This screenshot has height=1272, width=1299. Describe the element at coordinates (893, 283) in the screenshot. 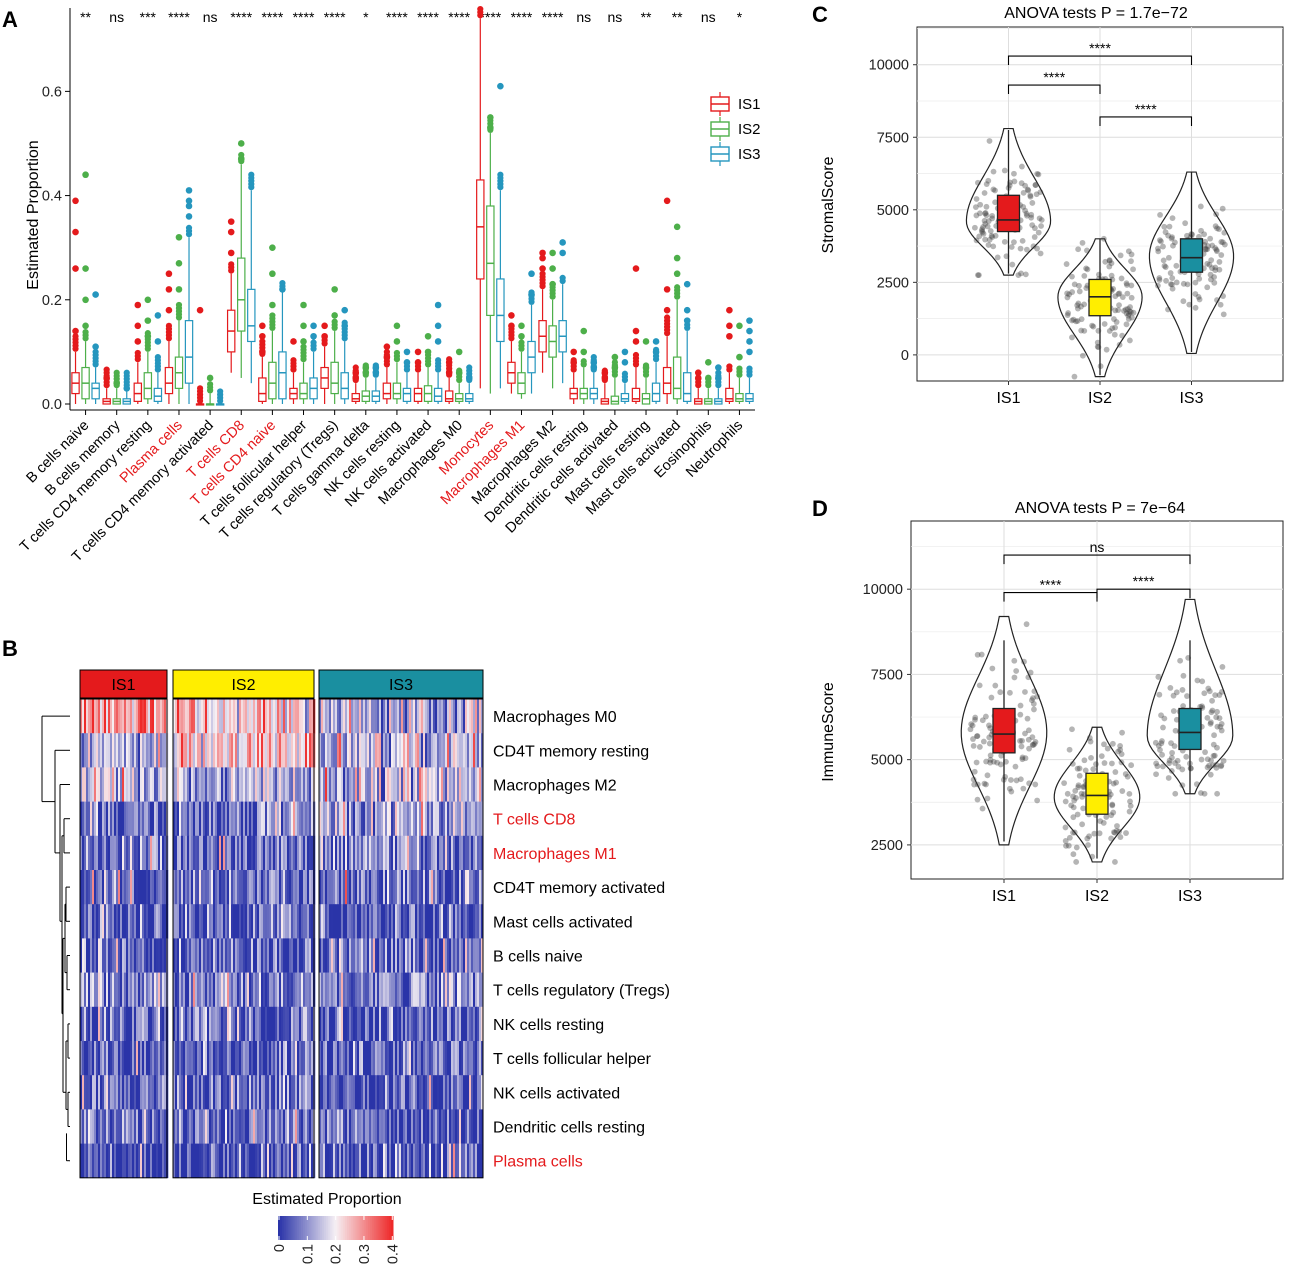

I see `y-tick-label: 2500` at that location.